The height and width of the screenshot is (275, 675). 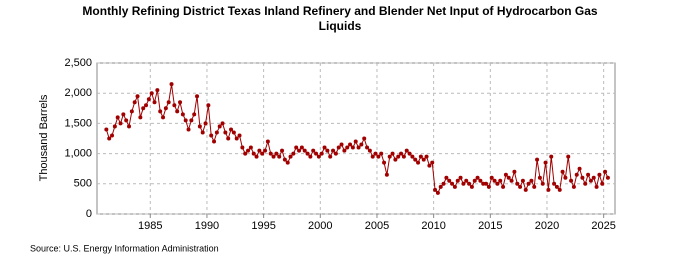 I want to click on x-tick-label: 2025, so click(x=603, y=226).